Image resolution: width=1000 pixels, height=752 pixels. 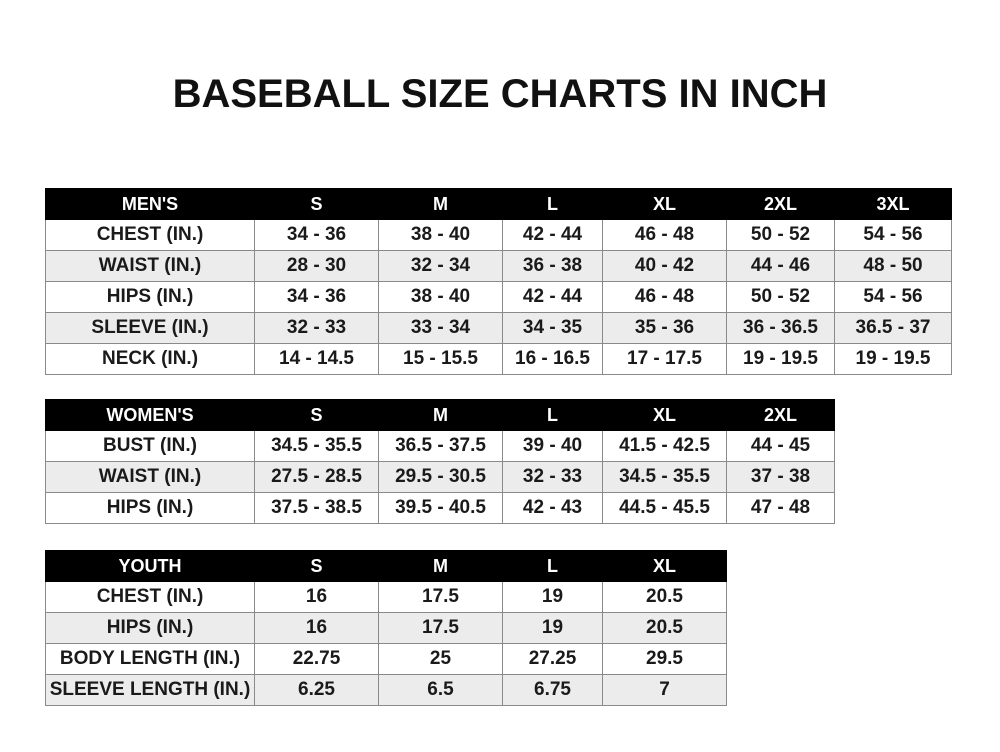 I want to click on size-value: 35 - 36, so click(x=664, y=328).